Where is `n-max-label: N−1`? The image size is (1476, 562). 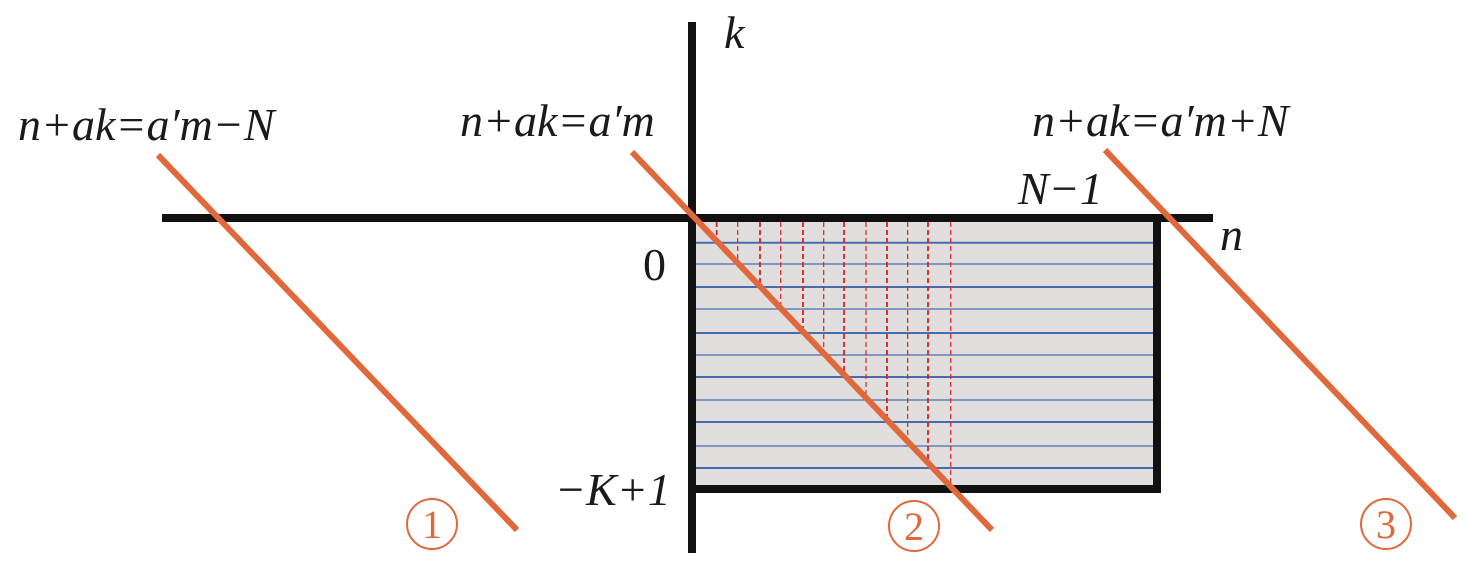 n-max-label: N−1 is located at coordinates (1060, 188).